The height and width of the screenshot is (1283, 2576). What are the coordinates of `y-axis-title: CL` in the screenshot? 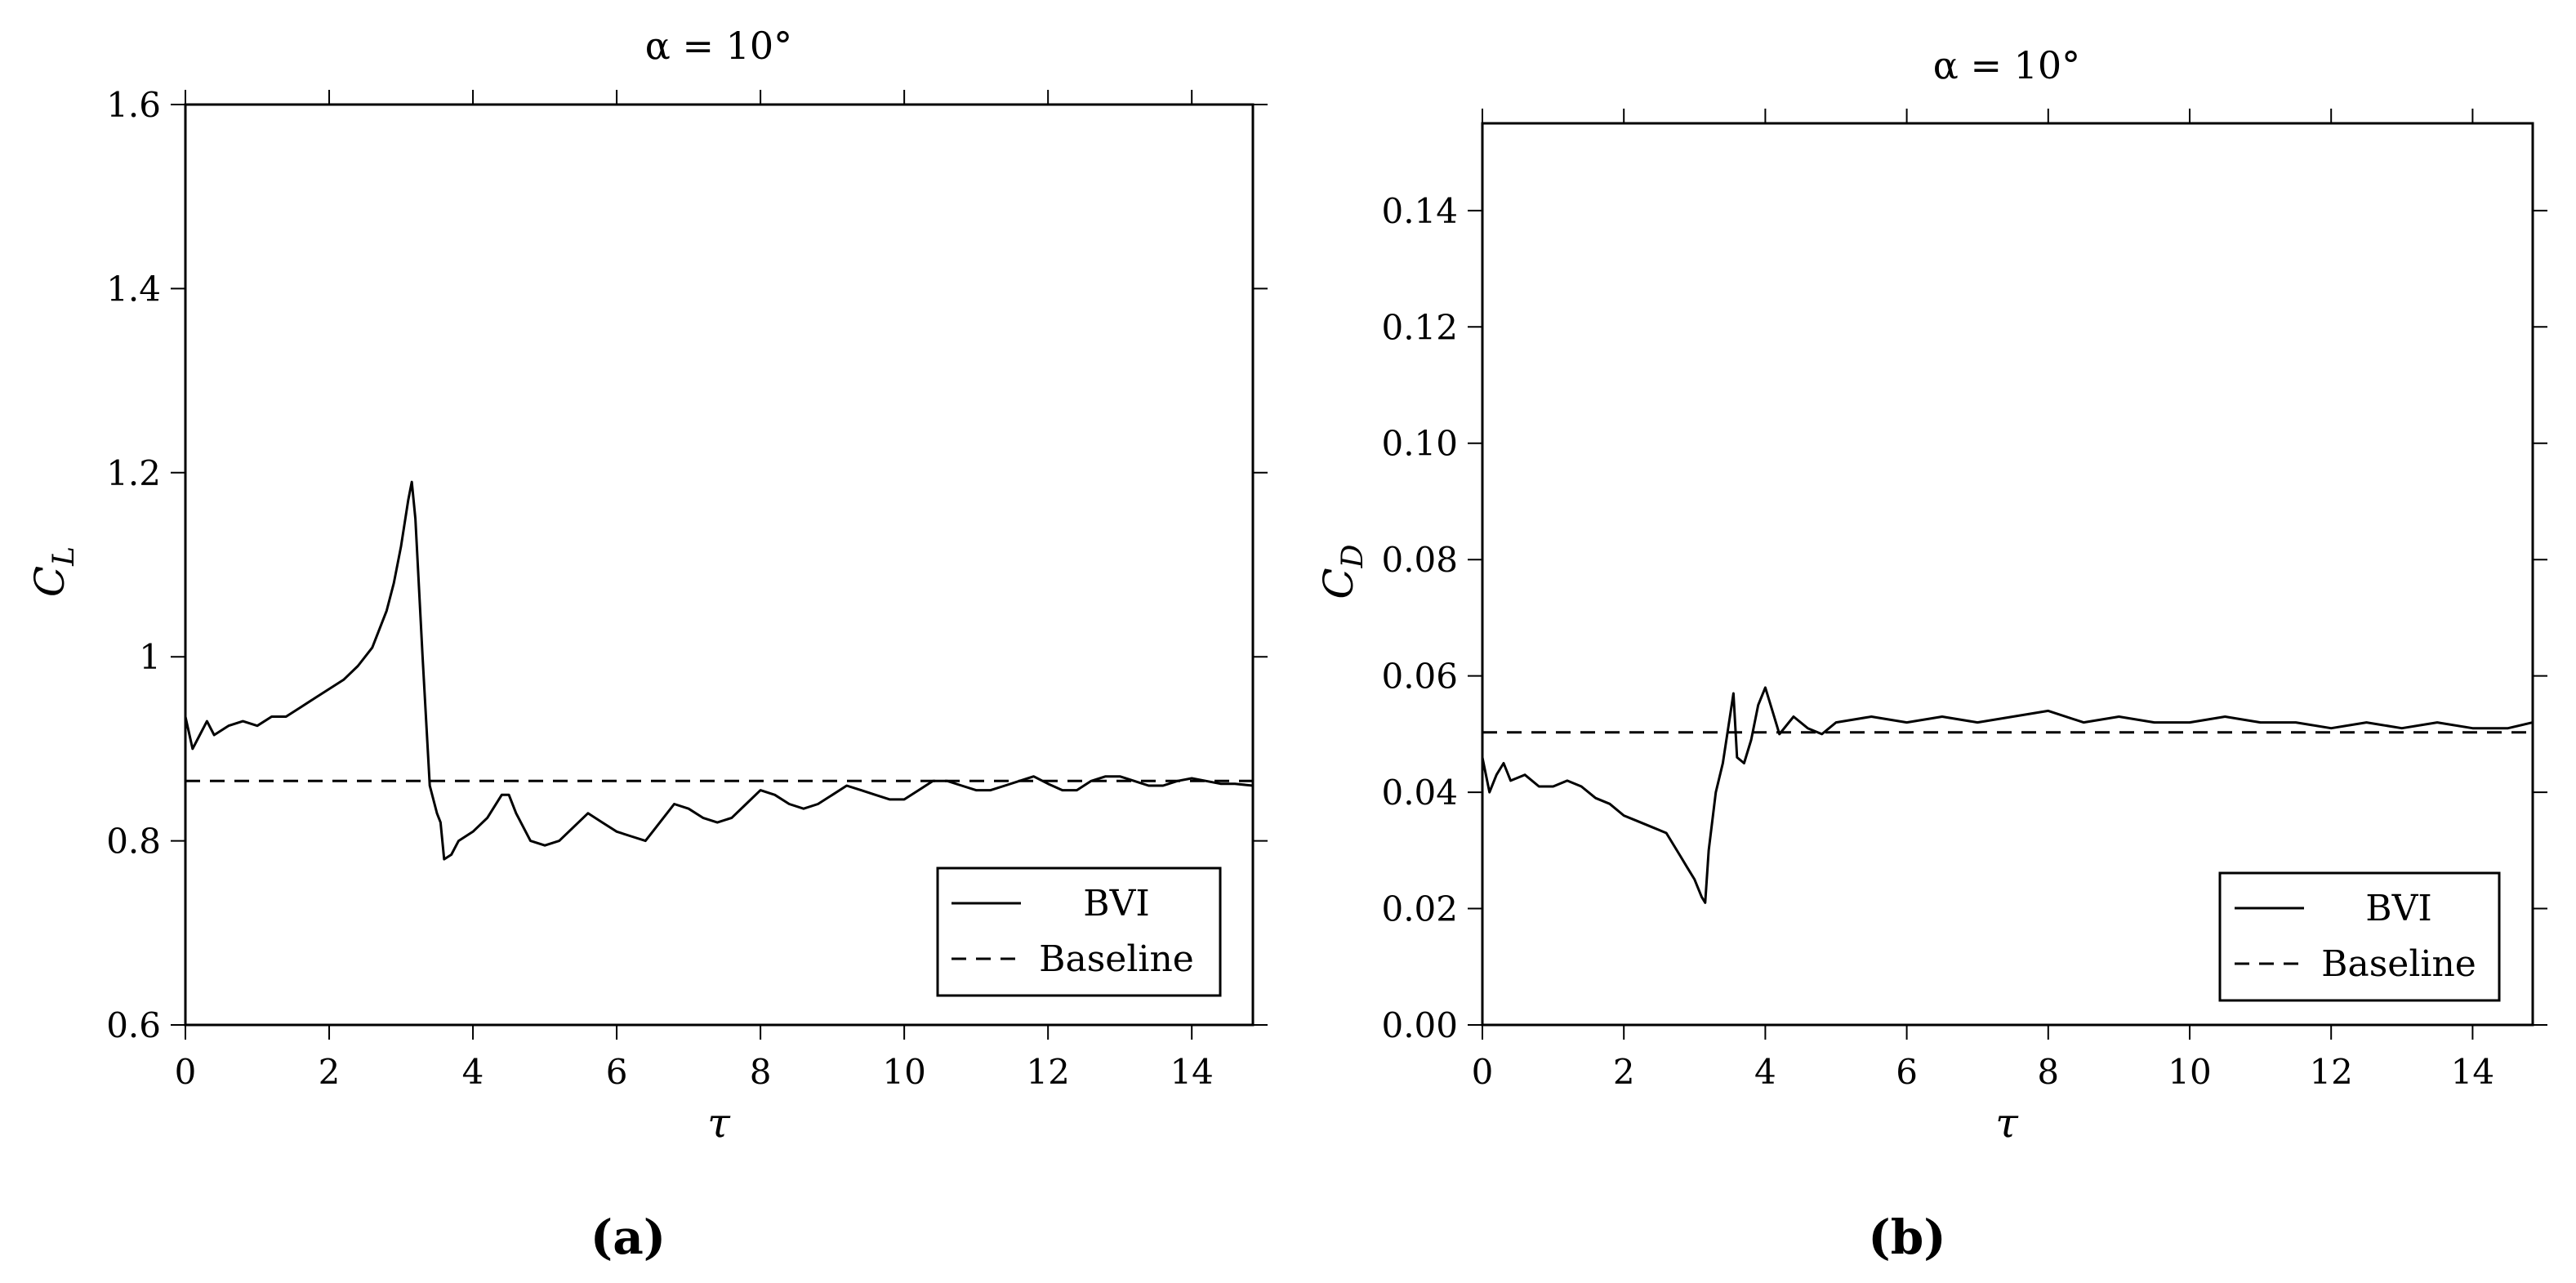 It's located at (53, 571).